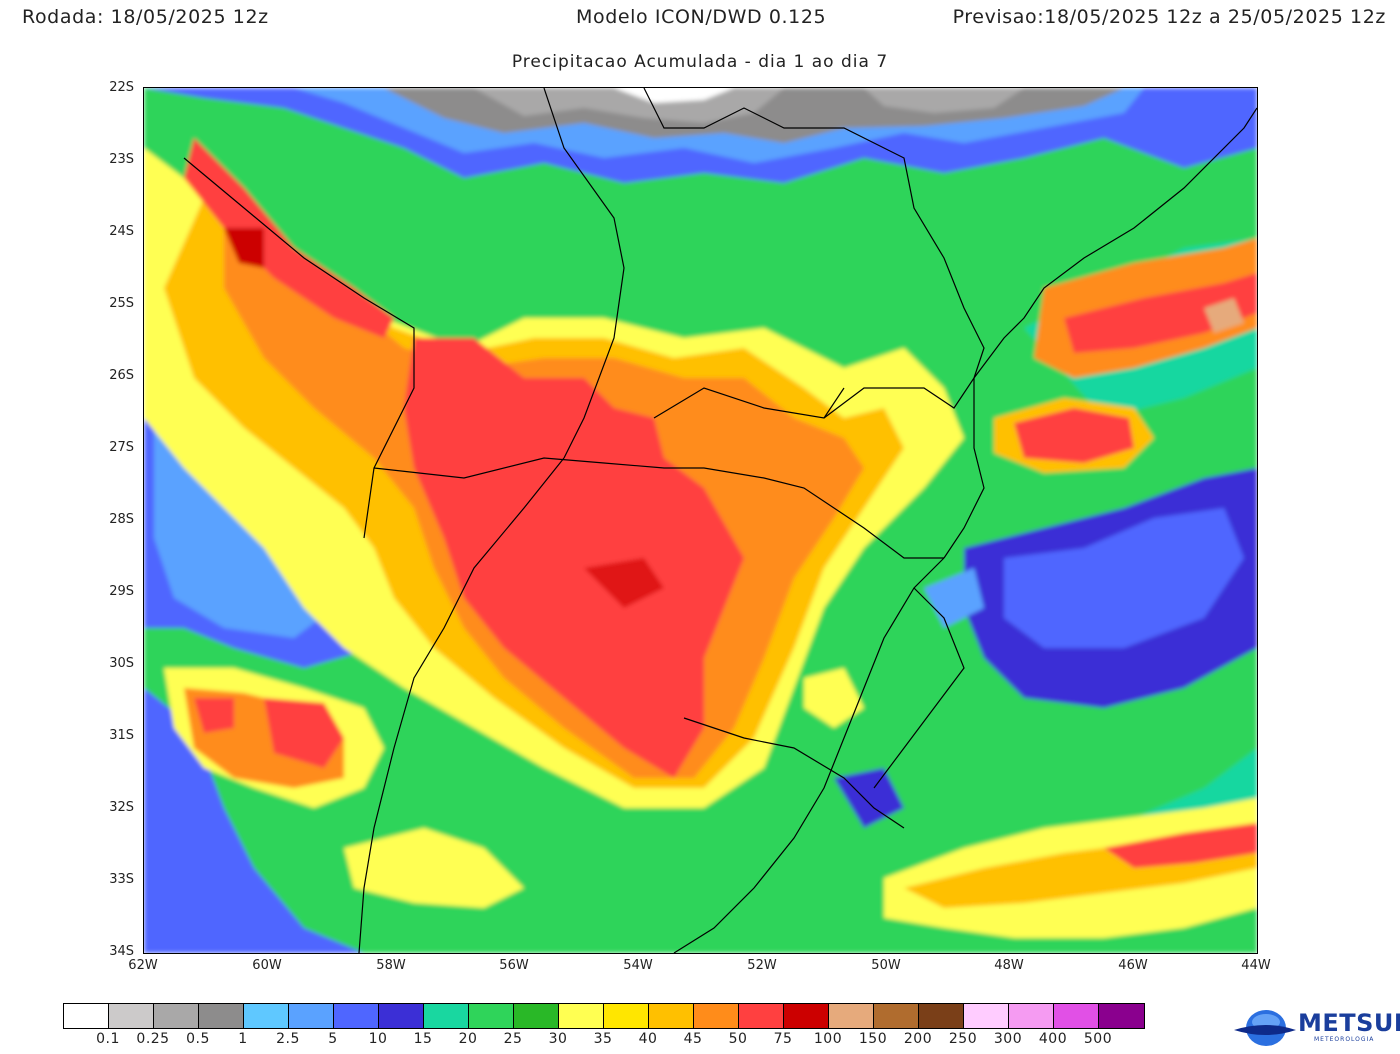 This screenshot has width=1400, height=1054. Describe the element at coordinates (1256, 965) in the screenshot. I see `lon-label: 44W` at that location.